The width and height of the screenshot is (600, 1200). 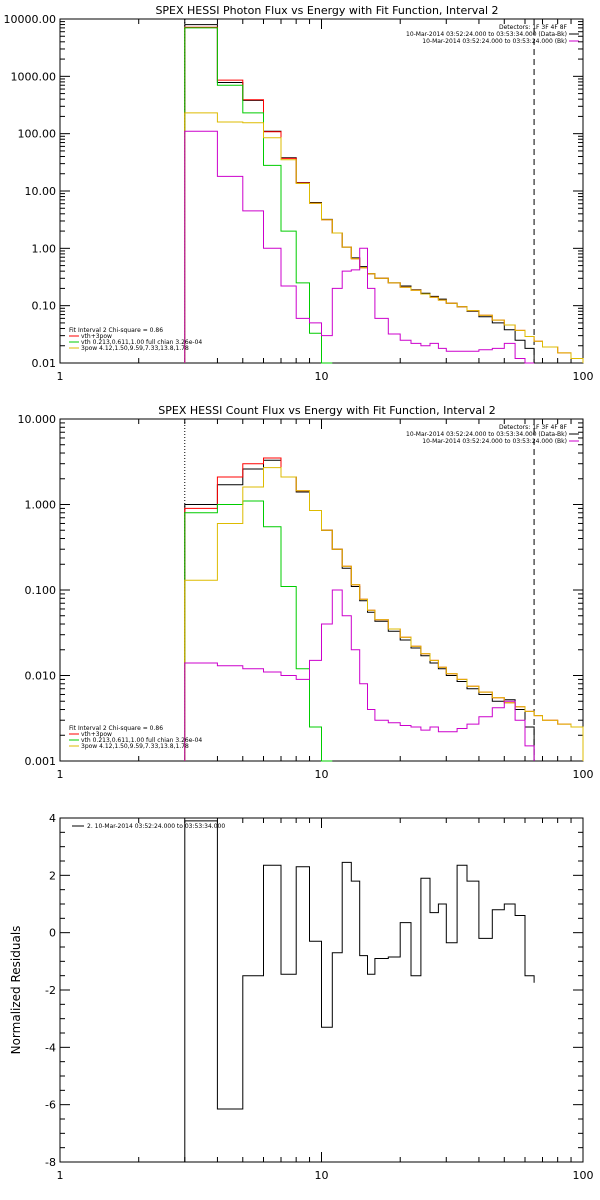 I want to click on y-tick-label: 2, so click(x=52, y=875).